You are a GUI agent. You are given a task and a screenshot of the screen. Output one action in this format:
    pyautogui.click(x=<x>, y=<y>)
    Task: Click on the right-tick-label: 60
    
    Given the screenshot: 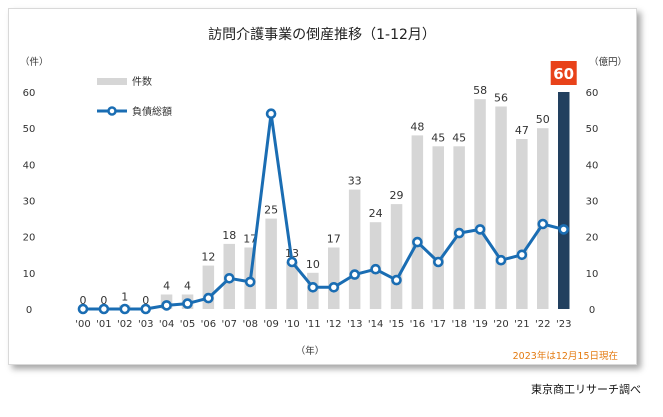 What is the action you would take?
    pyautogui.click(x=592, y=93)
    